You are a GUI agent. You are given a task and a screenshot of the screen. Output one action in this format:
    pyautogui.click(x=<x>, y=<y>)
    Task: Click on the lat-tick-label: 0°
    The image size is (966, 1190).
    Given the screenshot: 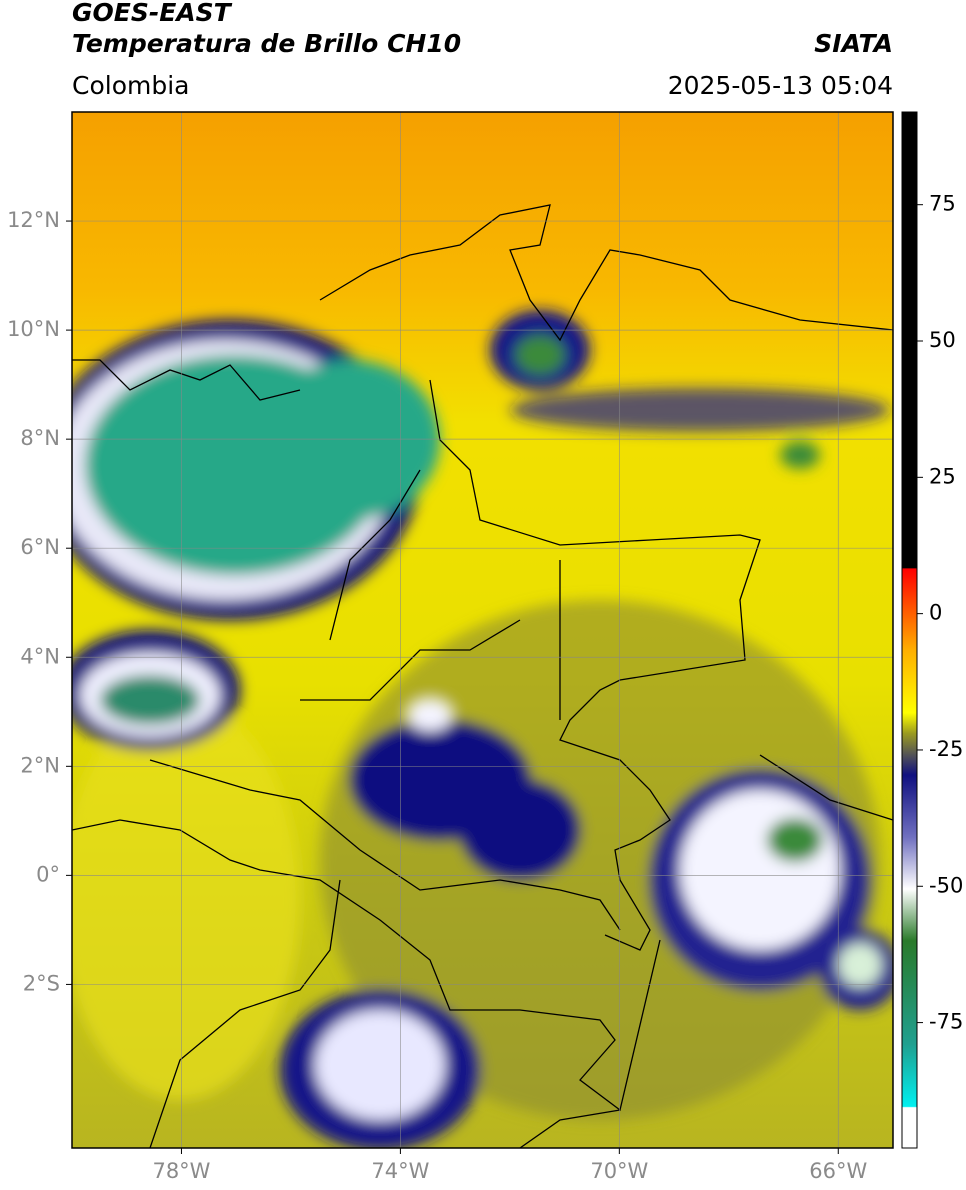 What is the action you would take?
    pyautogui.click(x=48, y=874)
    